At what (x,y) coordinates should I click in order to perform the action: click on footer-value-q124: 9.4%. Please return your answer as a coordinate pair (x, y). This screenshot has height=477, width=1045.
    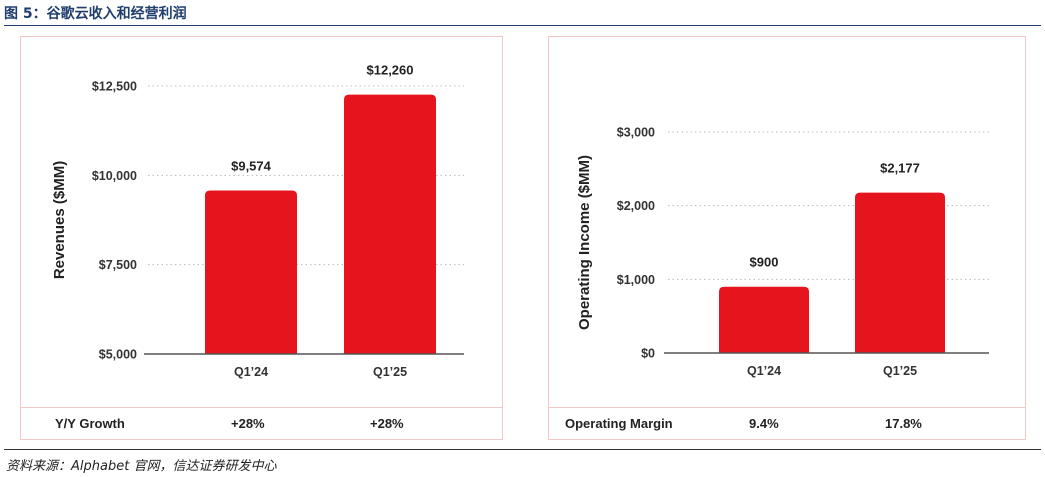
    Looking at the image, I should click on (764, 423).